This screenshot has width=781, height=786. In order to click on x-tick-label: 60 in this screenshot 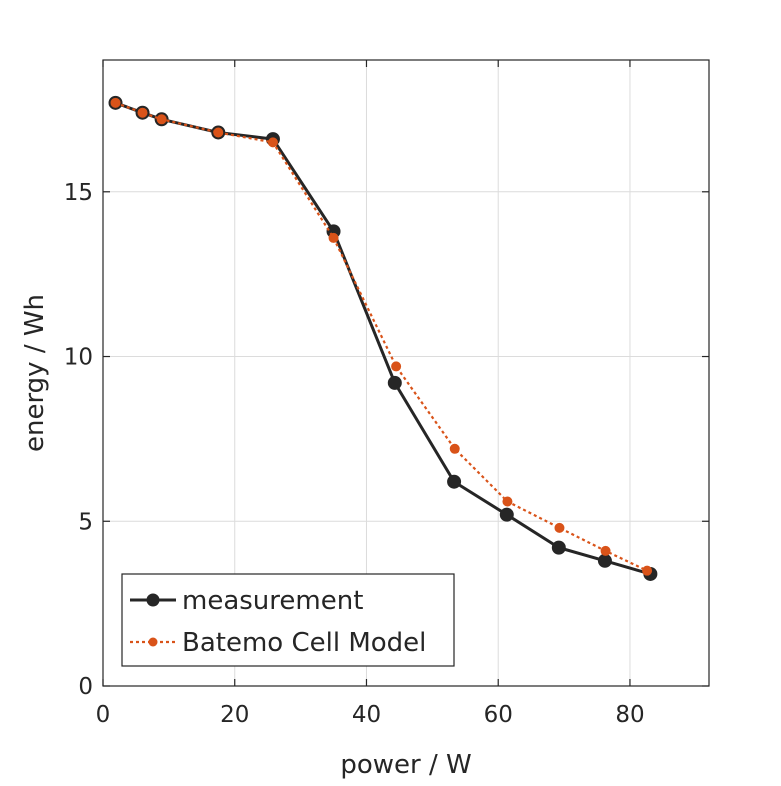, I will do `click(498, 715)`.